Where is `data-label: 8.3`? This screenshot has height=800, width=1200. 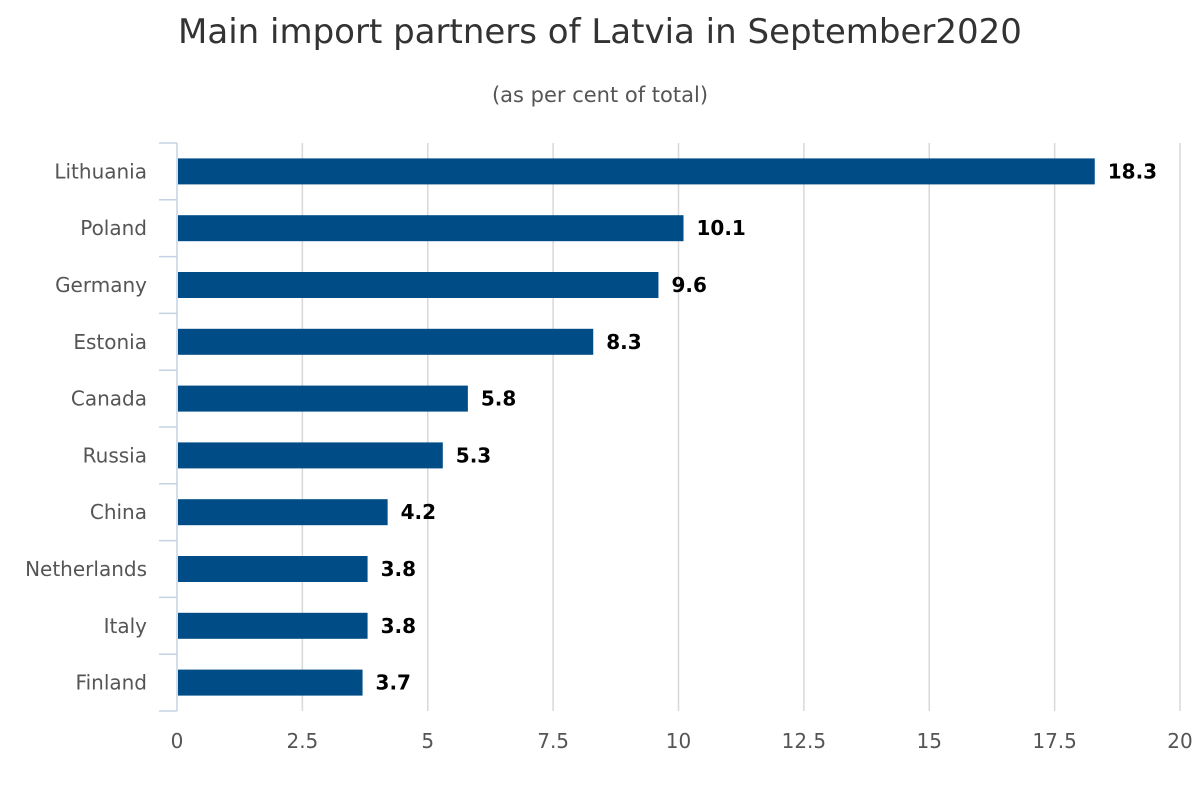
data-label: 8.3 is located at coordinates (623, 342).